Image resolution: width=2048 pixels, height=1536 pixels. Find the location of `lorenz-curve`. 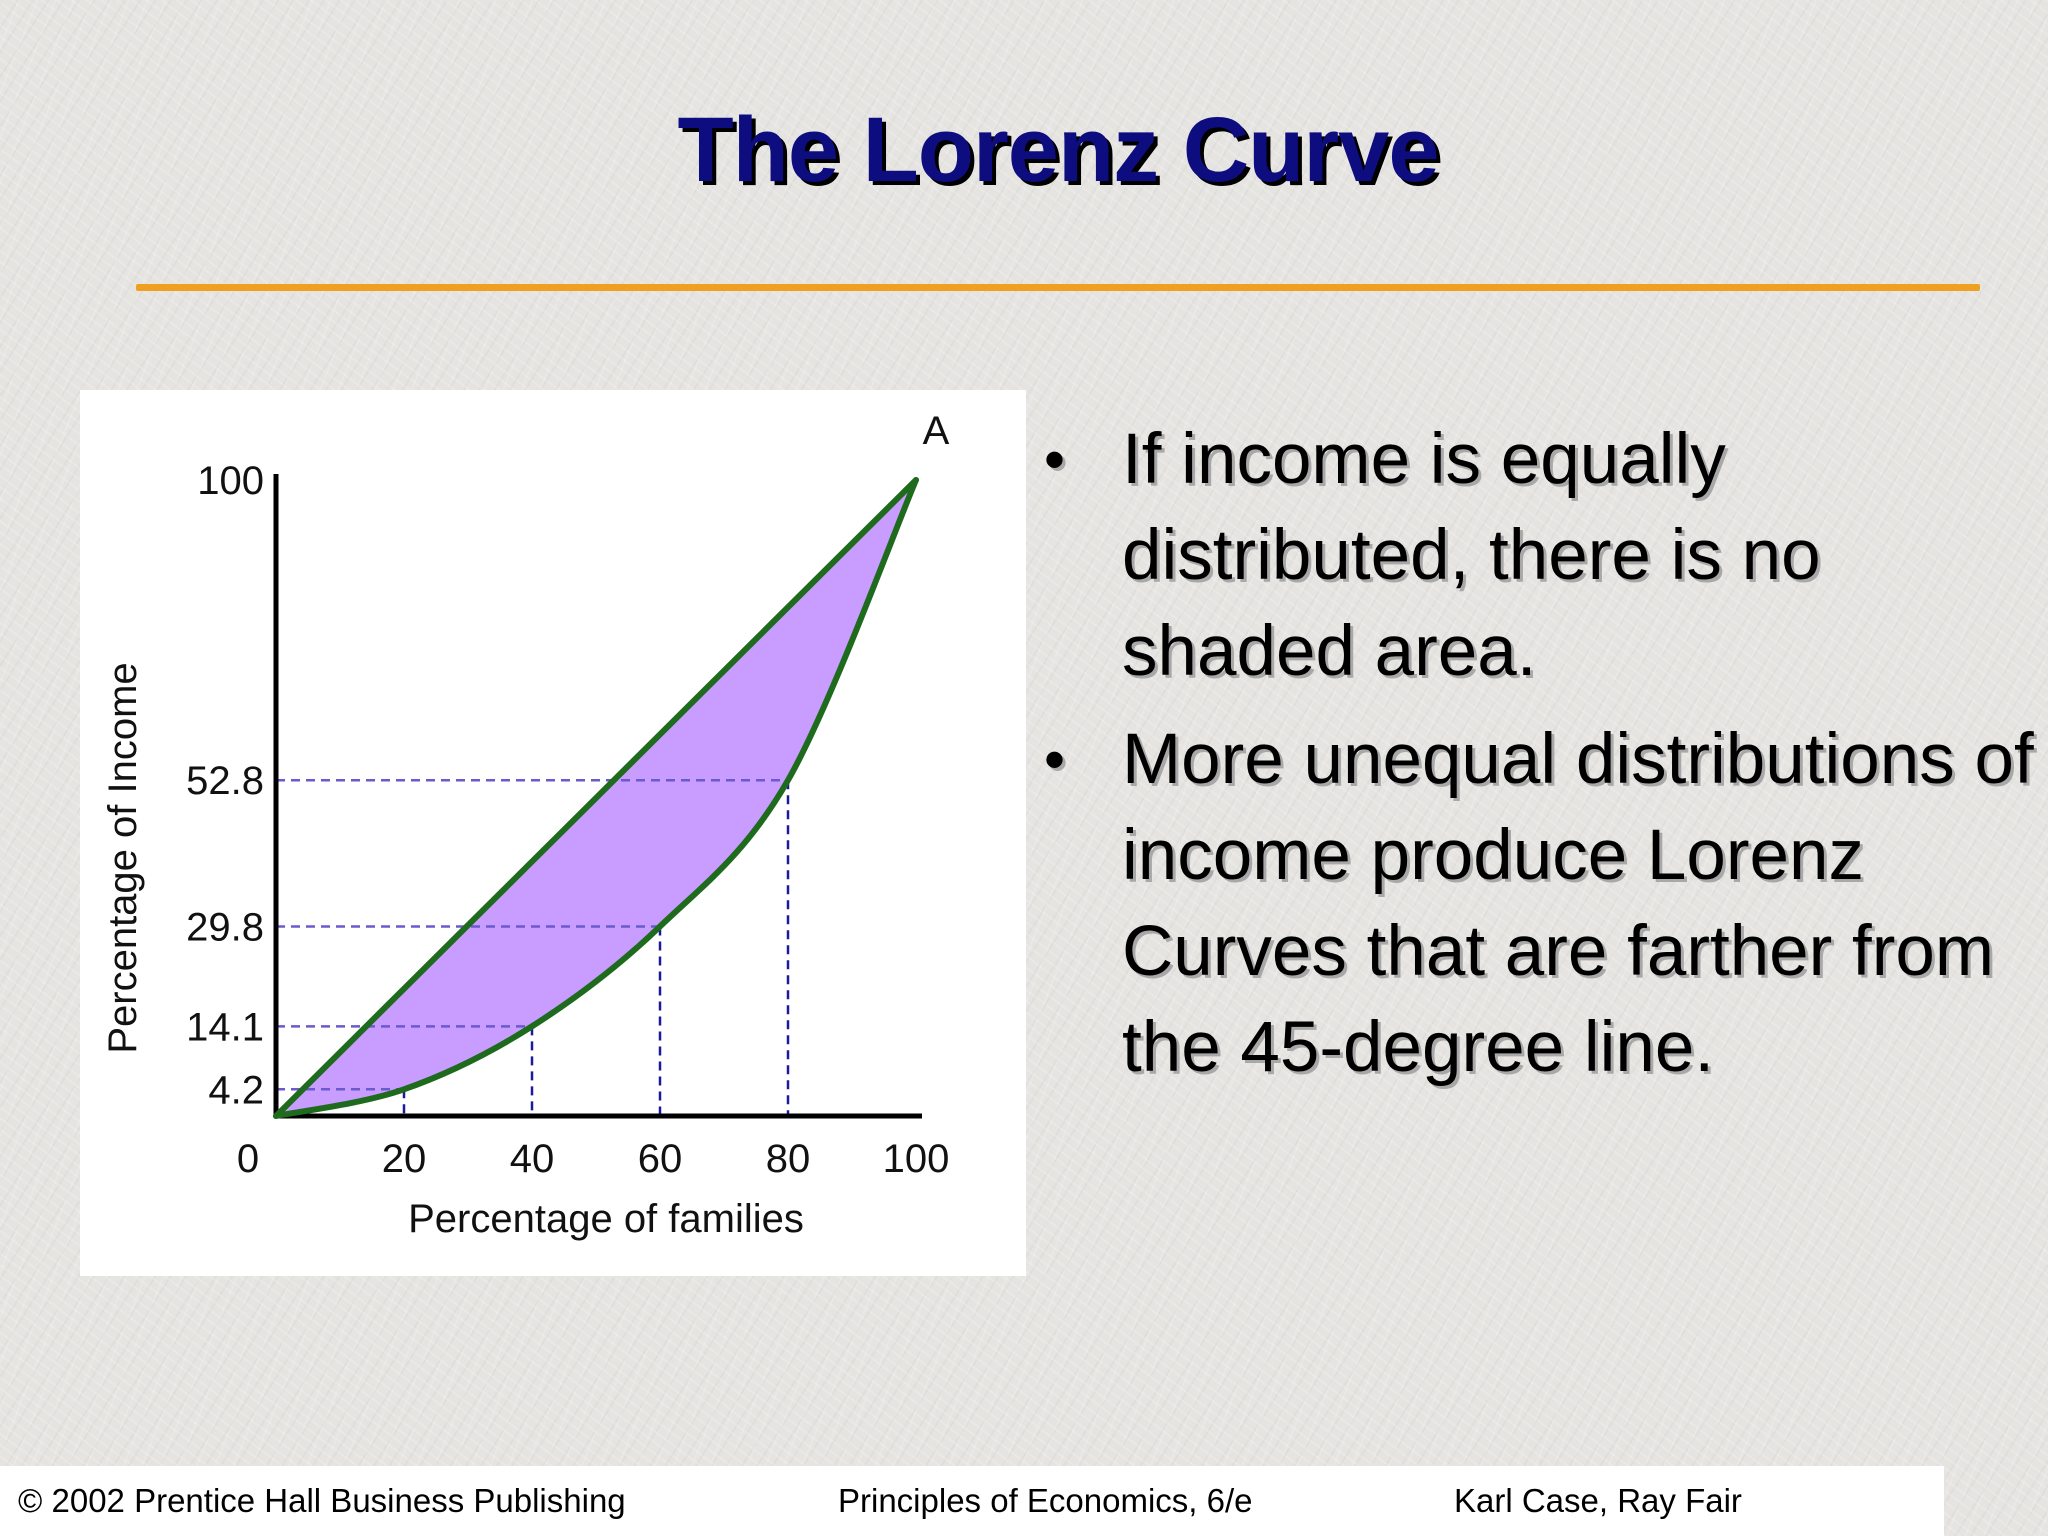

lorenz-curve is located at coordinates (596, 798).